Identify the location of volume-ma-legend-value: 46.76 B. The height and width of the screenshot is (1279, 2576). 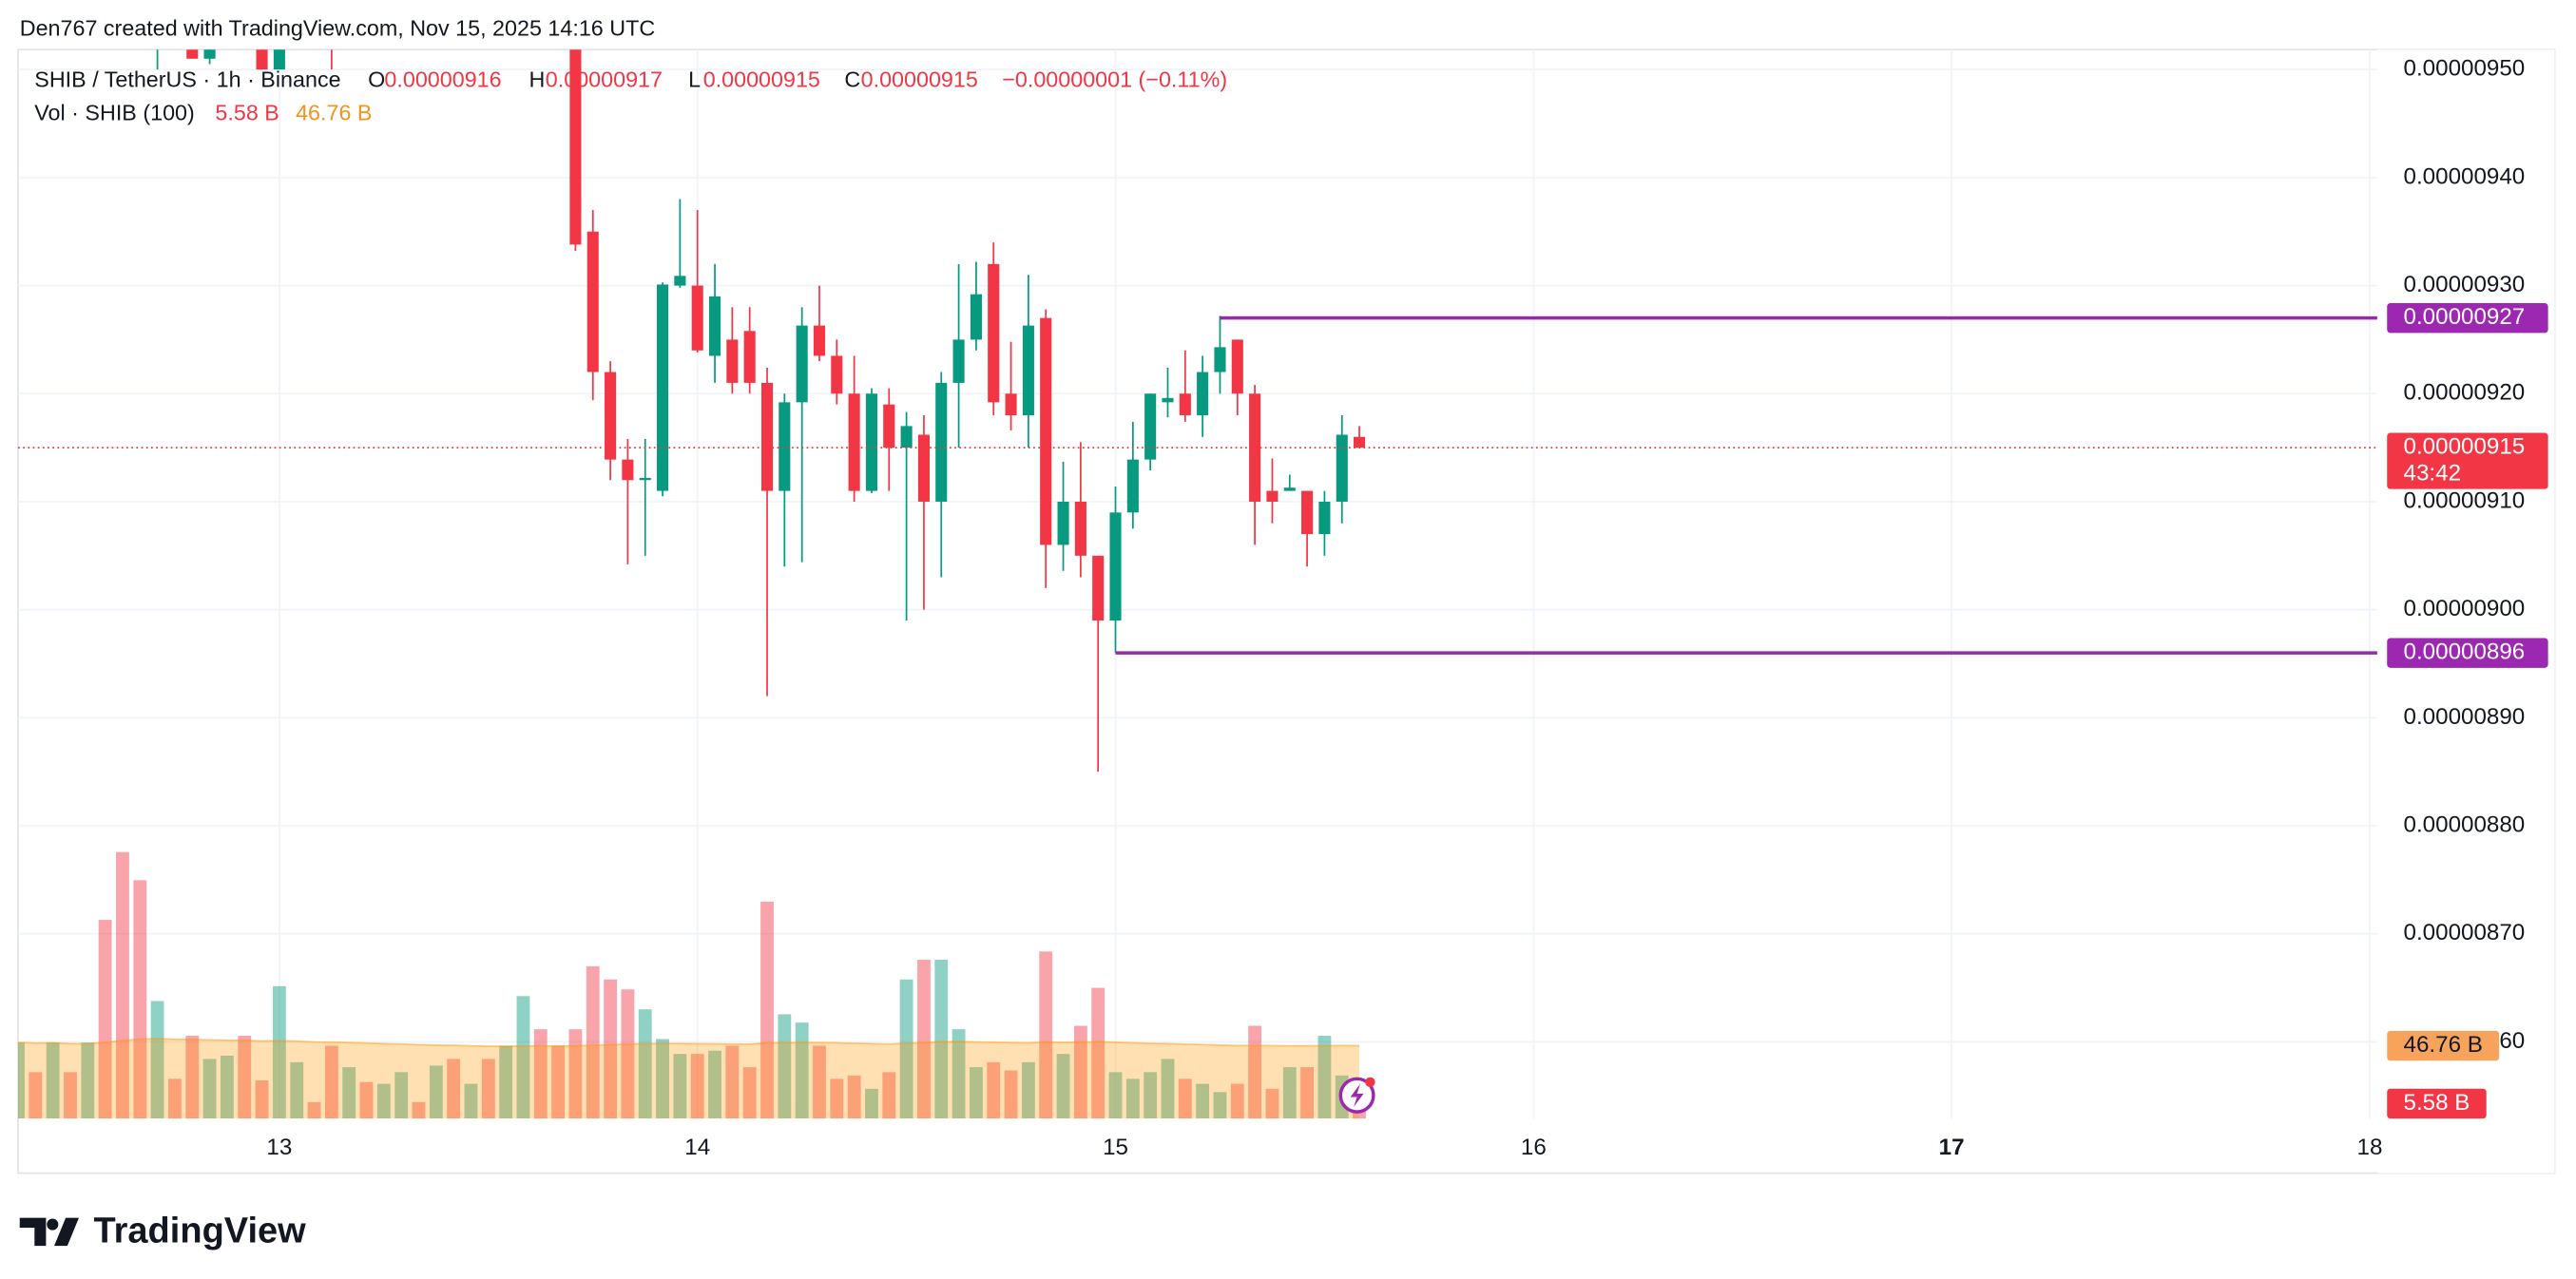
(334, 112).